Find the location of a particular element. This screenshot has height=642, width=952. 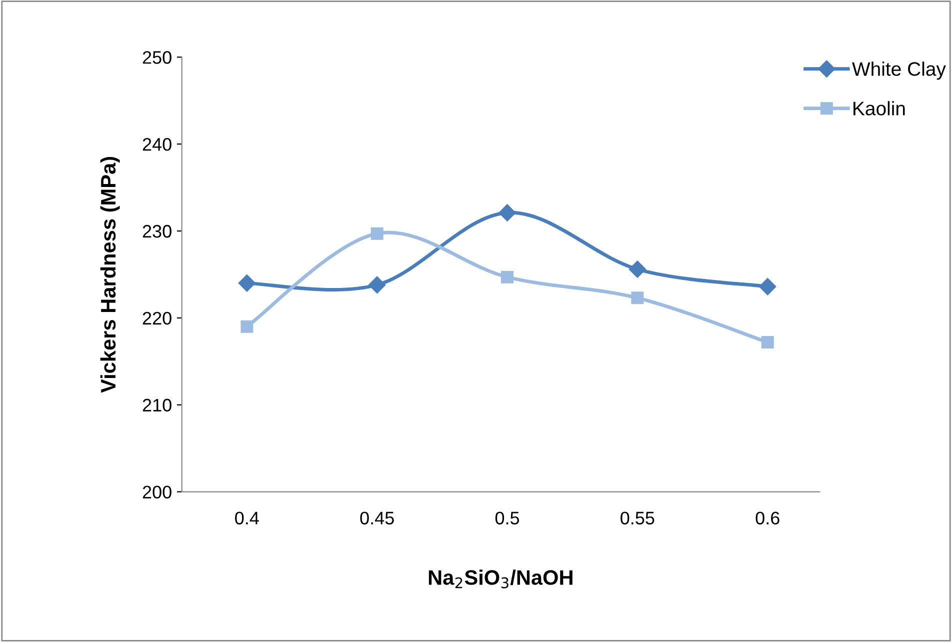

y-tick-label: 210 is located at coordinates (157, 405).